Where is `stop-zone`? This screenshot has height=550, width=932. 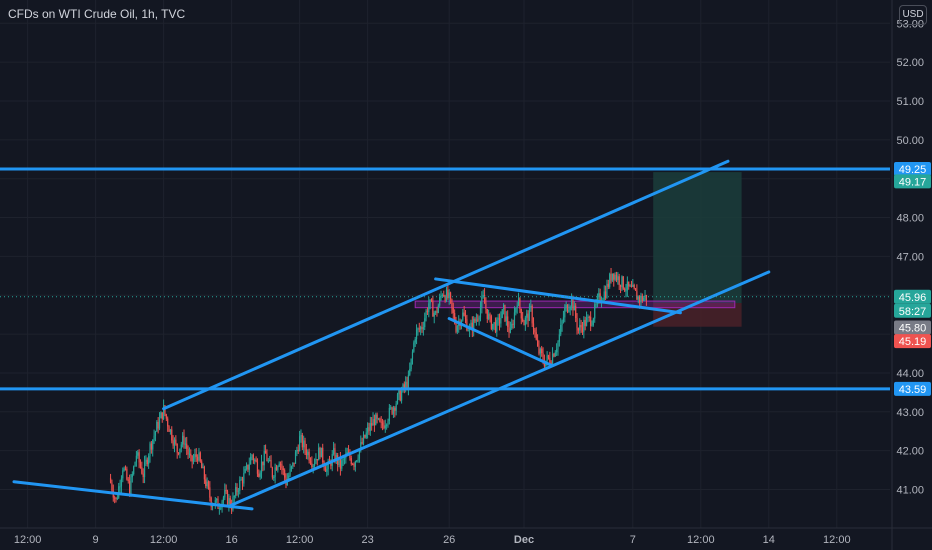 stop-zone is located at coordinates (697, 315).